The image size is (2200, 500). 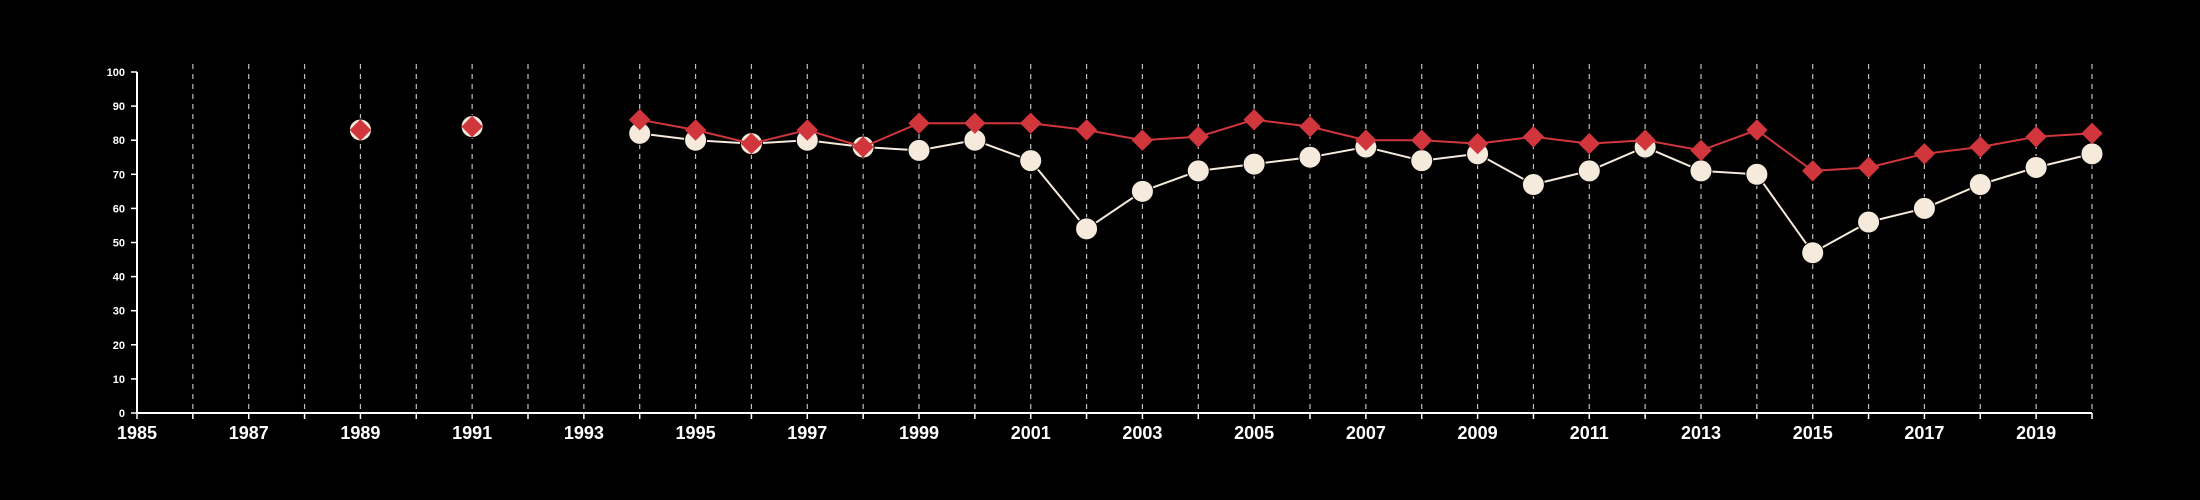 What do you see at coordinates (119, 175) in the screenshot?
I see `y-tick-label: 70` at bounding box center [119, 175].